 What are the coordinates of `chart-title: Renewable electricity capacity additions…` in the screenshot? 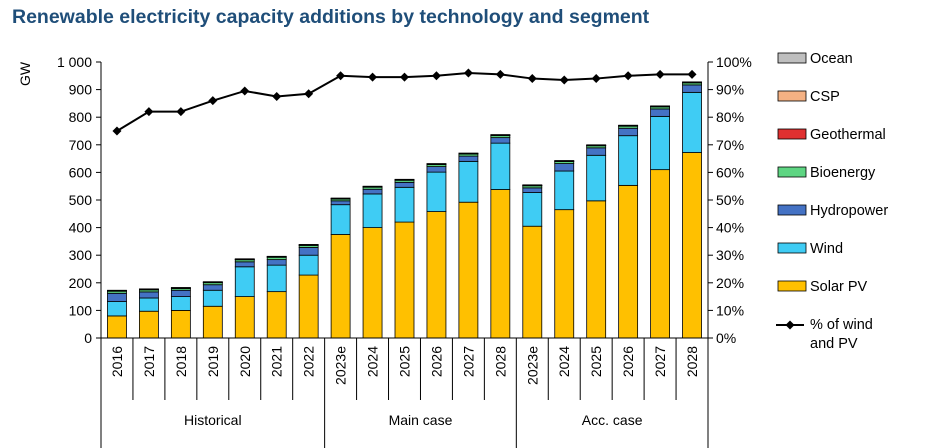 It's located at (331, 17).